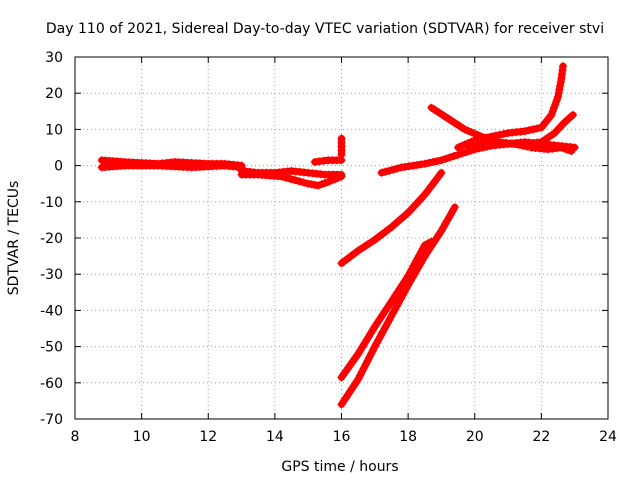 The height and width of the screenshot is (480, 640). What do you see at coordinates (541, 437) in the screenshot?
I see `x-tick-label: 22` at bounding box center [541, 437].